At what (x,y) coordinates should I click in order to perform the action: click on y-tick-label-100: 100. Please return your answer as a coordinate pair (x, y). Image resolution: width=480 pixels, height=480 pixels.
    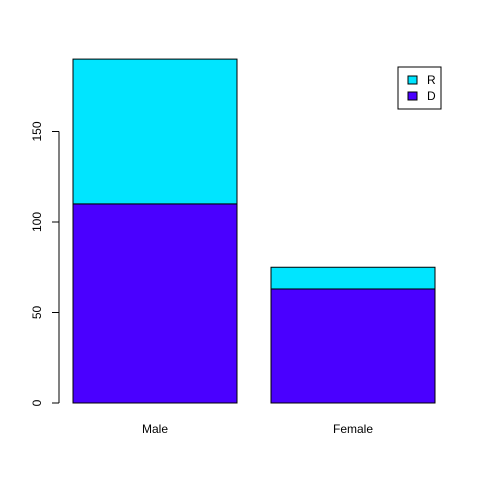
    Looking at the image, I should click on (37, 222).